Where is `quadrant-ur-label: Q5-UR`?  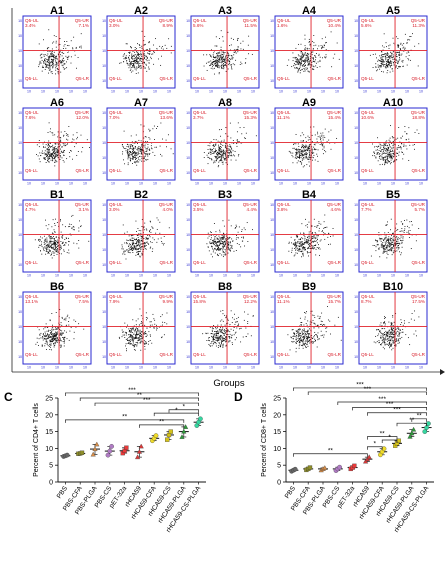 quadrant-ur-label: Q5-UR is located at coordinates (334, 20).